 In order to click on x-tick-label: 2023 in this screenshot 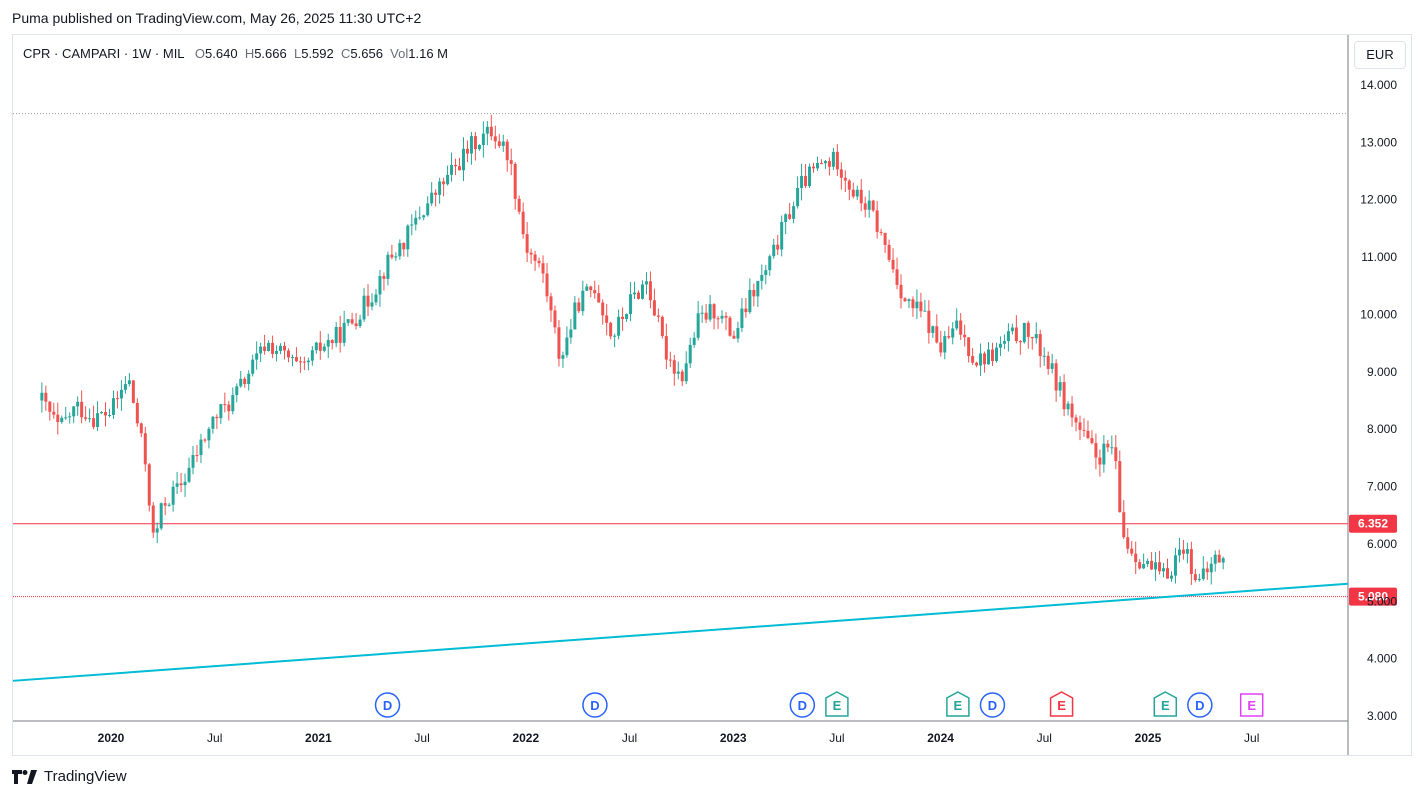, I will do `click(733, 738)`.